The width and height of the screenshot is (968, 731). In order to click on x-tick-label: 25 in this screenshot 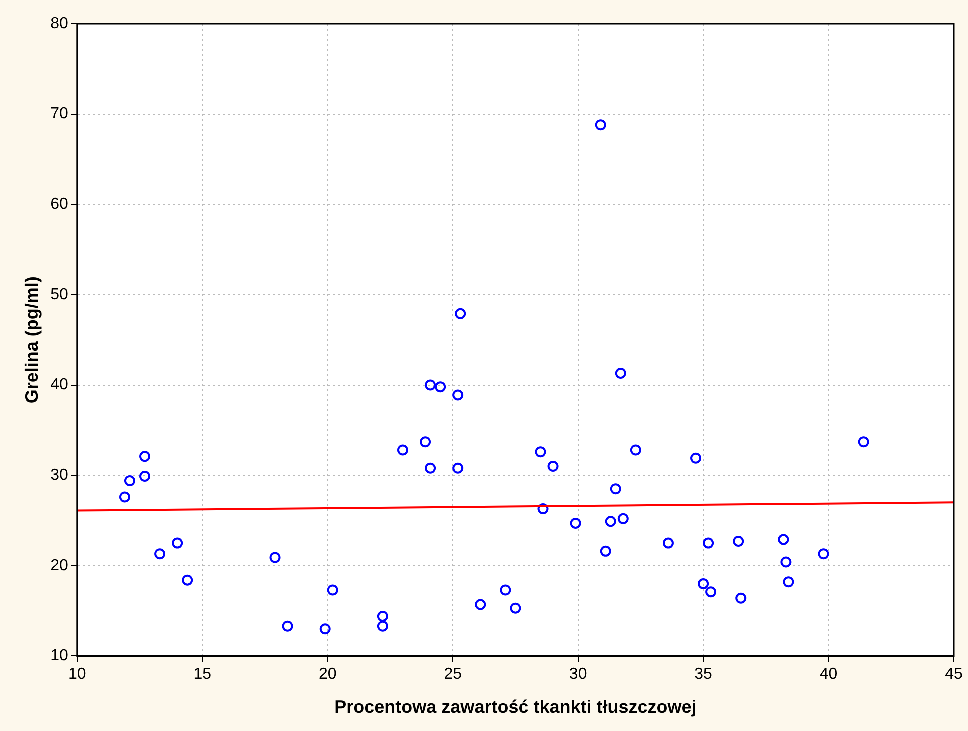, I will do `click(453, 675)`.